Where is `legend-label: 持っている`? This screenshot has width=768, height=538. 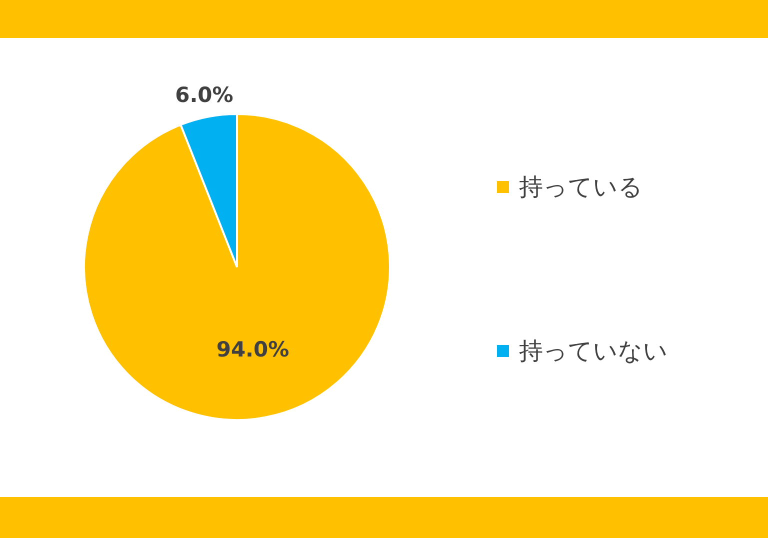
legend-label: 持っている is located at coordinates (581, 187).